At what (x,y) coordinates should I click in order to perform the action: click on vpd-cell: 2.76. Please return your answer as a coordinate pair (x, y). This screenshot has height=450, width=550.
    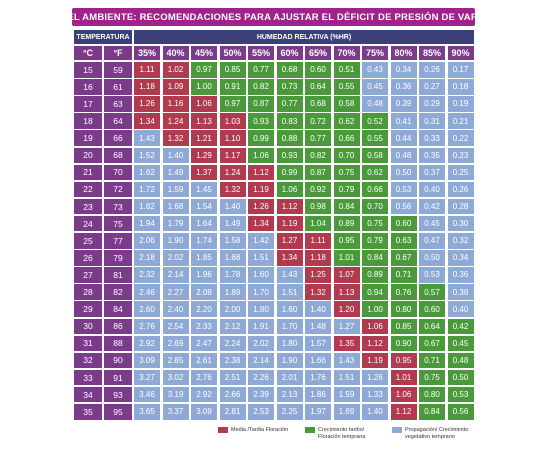
    Looking at the image, I should click on (204, 377).